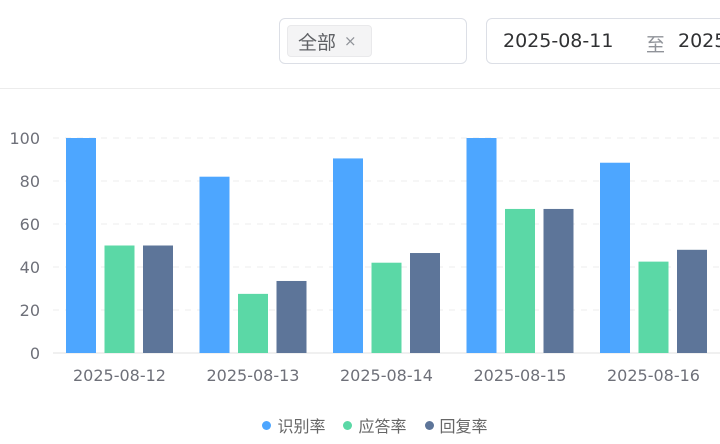  Describe the element at coordinates (653, 375) in the screenshot. I see `x-tick-label: 2025-08-16` at that location.